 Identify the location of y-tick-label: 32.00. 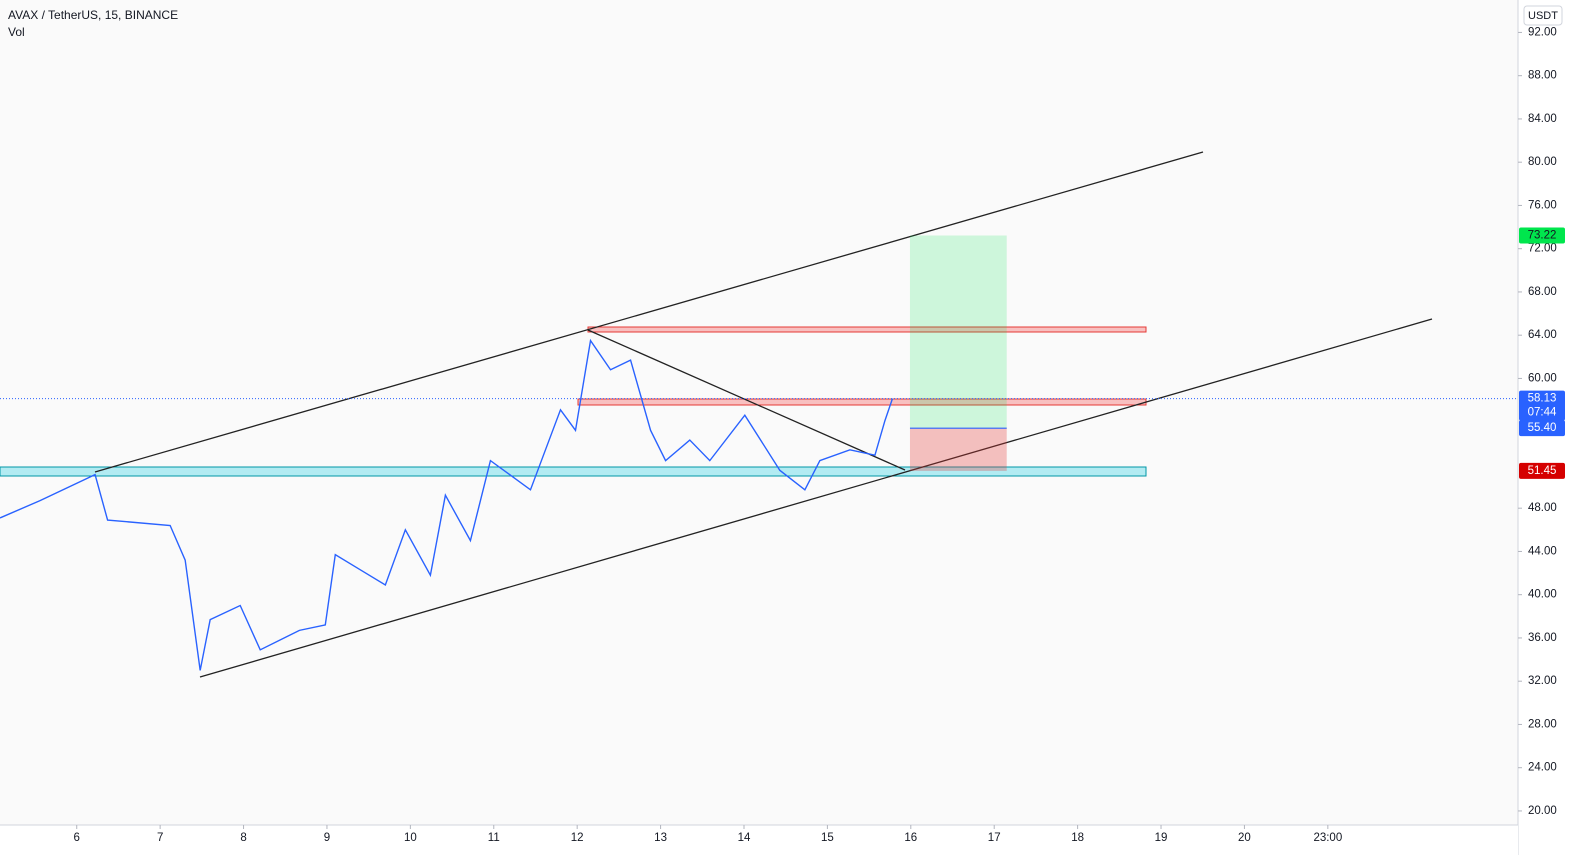
(1542, 681).